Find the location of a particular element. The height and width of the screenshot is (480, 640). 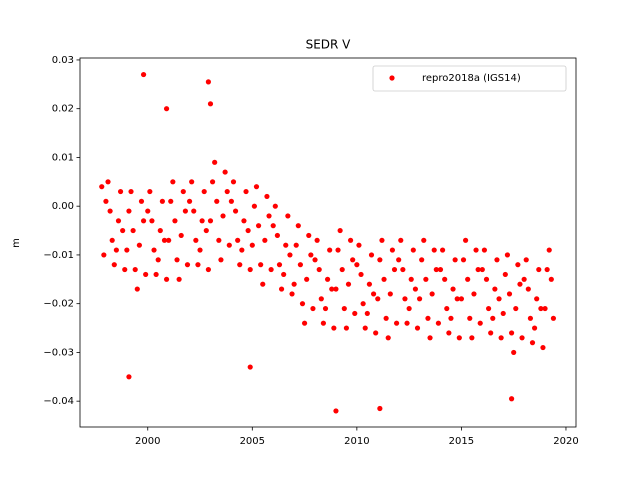

x-tick-label: 2020 is located at coordinates (565, 441).